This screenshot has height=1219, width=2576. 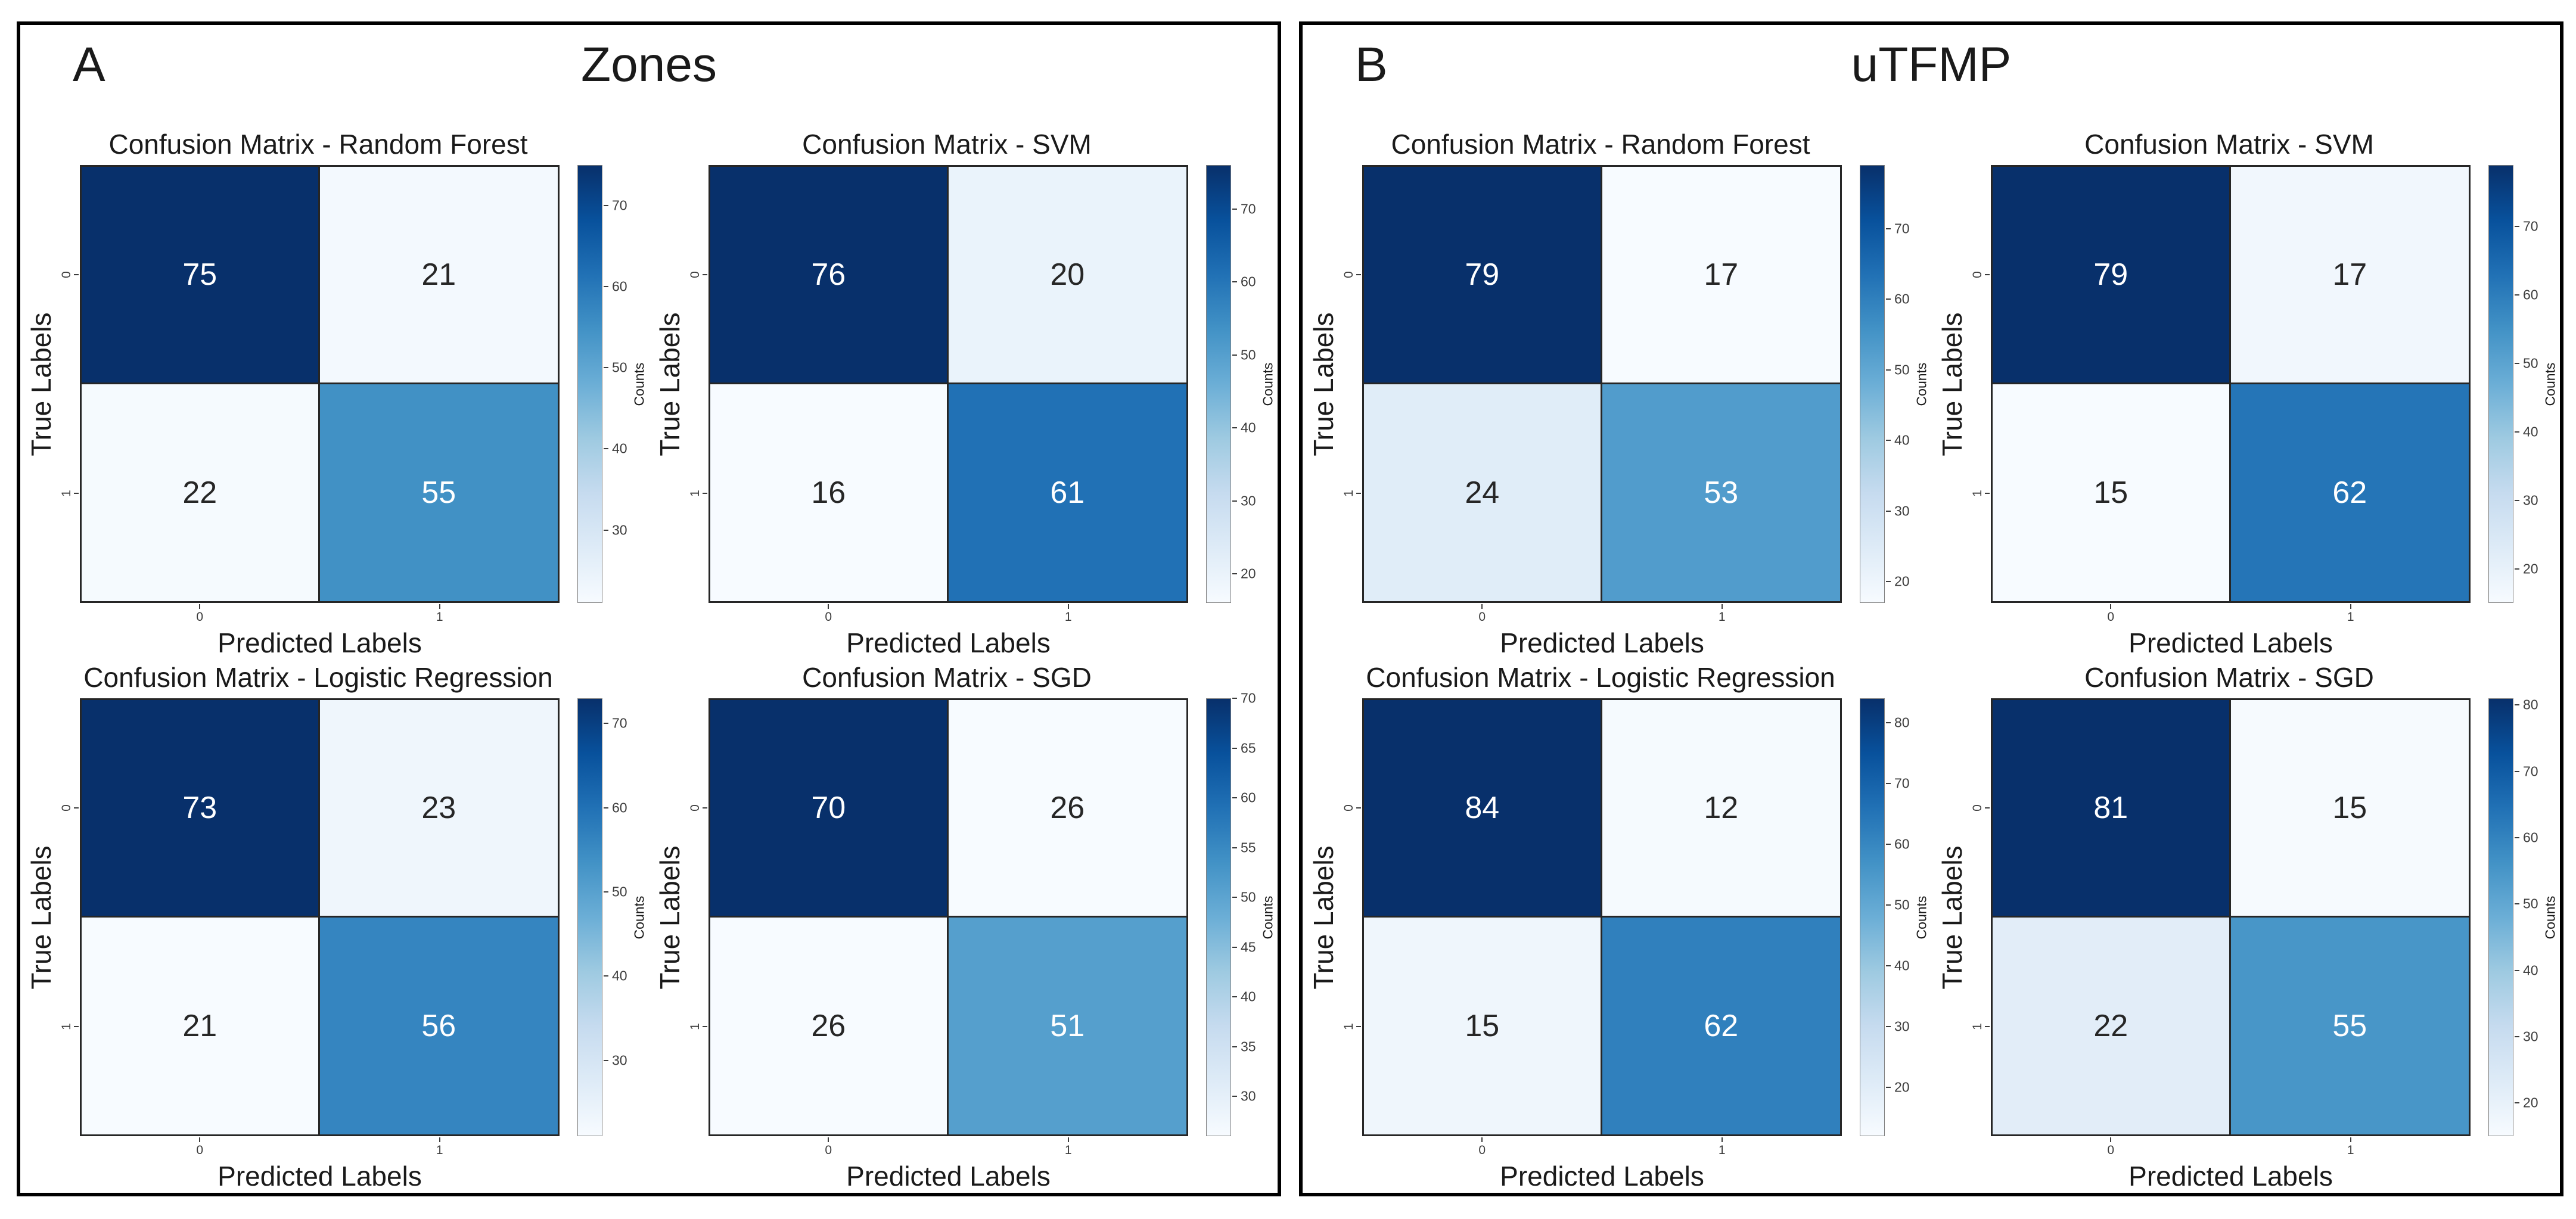 What do you see at coordinates (2112, 492) in the screenshot?
I see `matrix-cell: 15` at bounding box center [2112, 492].